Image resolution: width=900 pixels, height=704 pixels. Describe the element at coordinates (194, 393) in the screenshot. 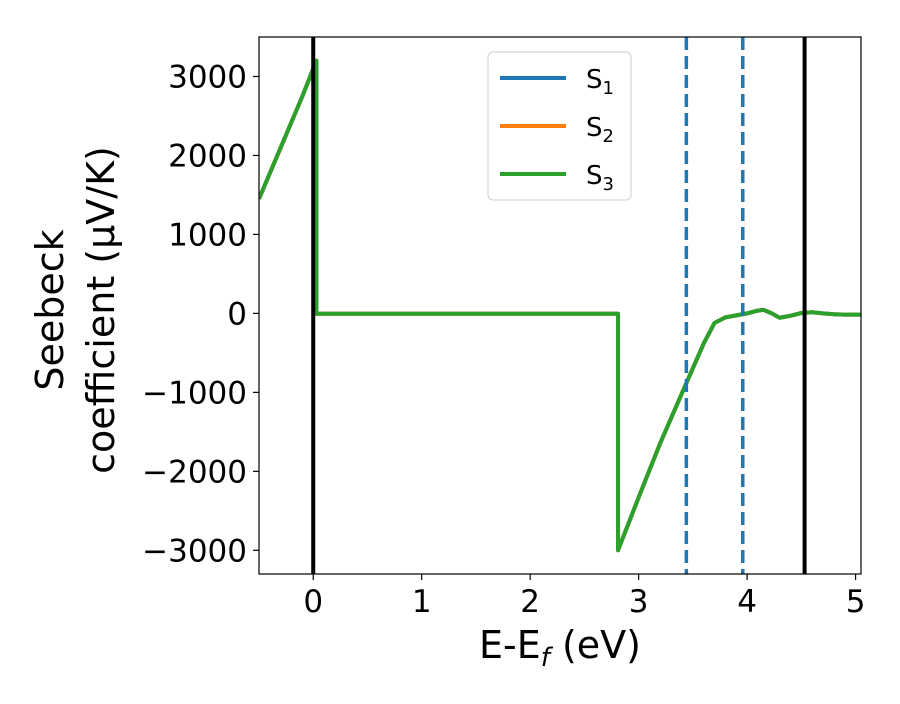

I see `y-tick-label: −1000` at that location.